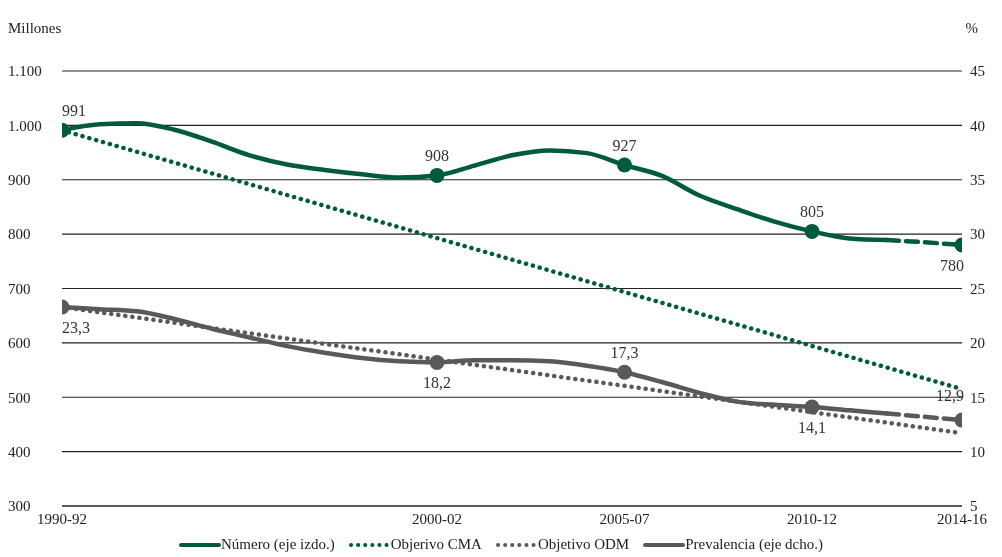  Describe the element at coordinates (812, 428) in the screenshot. I see `data-label: 14,1` at that location.